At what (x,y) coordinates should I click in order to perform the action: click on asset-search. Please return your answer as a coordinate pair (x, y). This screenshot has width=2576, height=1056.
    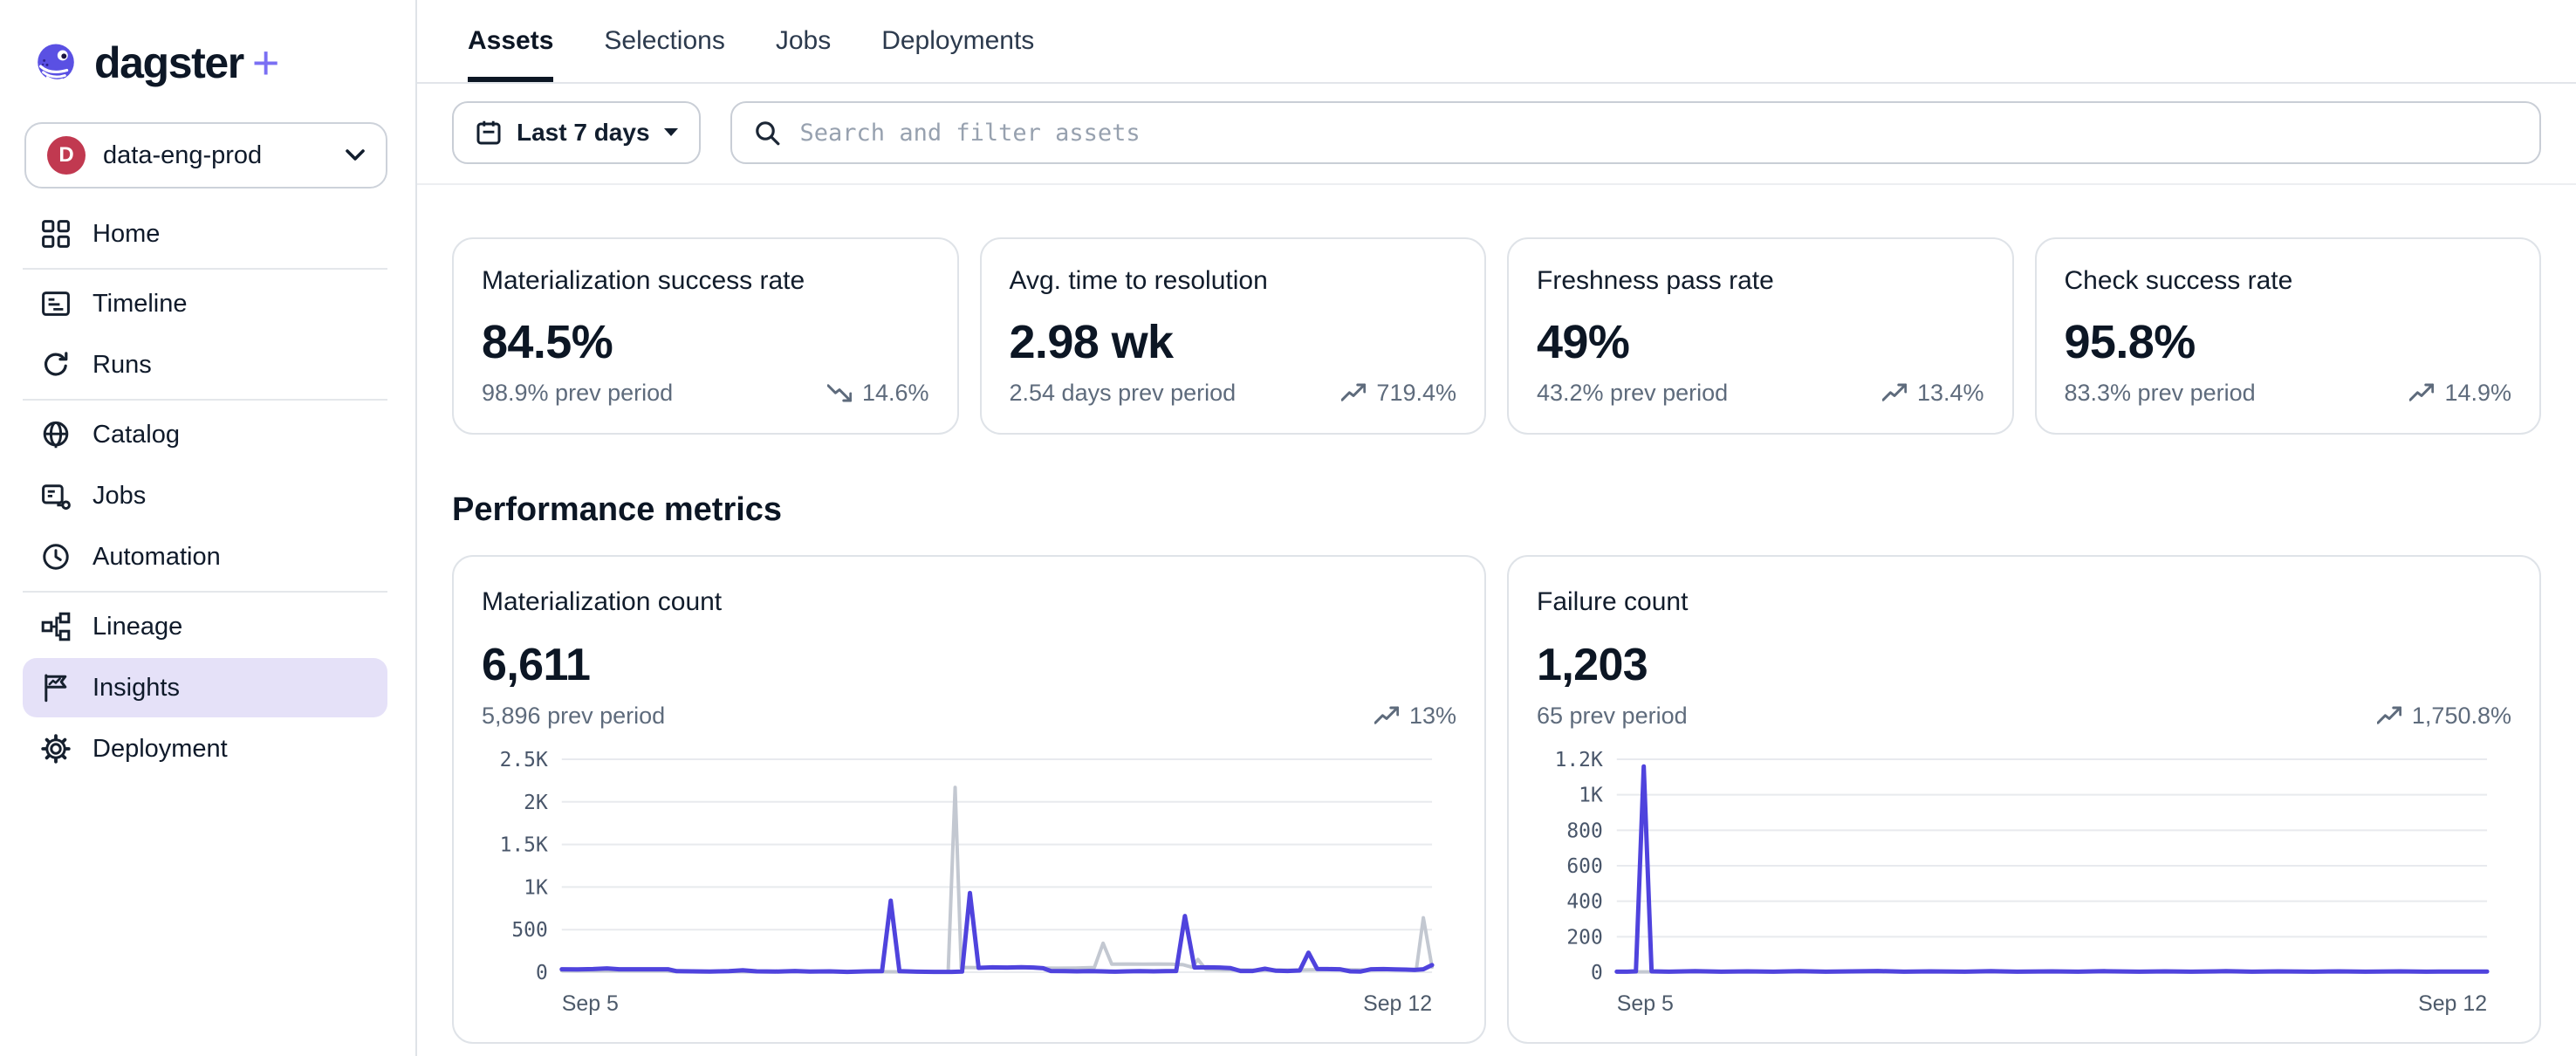
    Looking at the image, I should click on (1635, 132).